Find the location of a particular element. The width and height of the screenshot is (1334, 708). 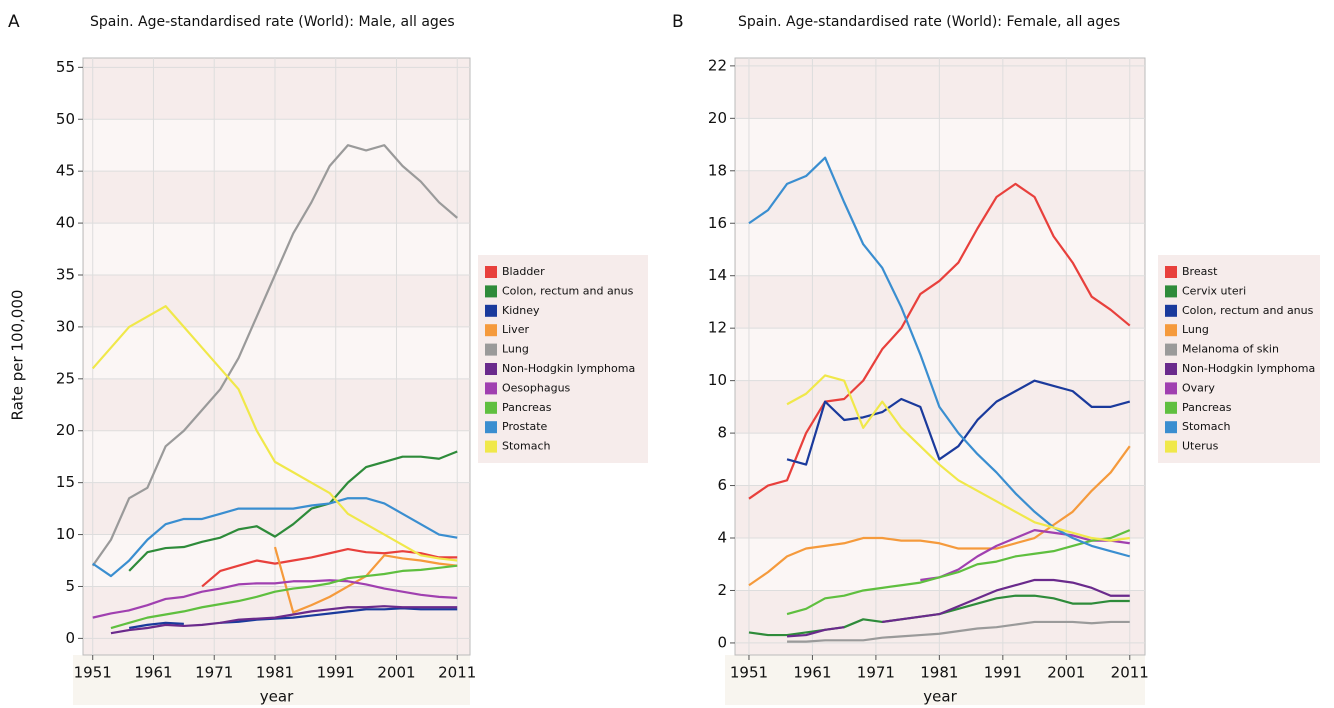

y-axis-label: Rate per 100,000 is located at coordinates (18, 355).